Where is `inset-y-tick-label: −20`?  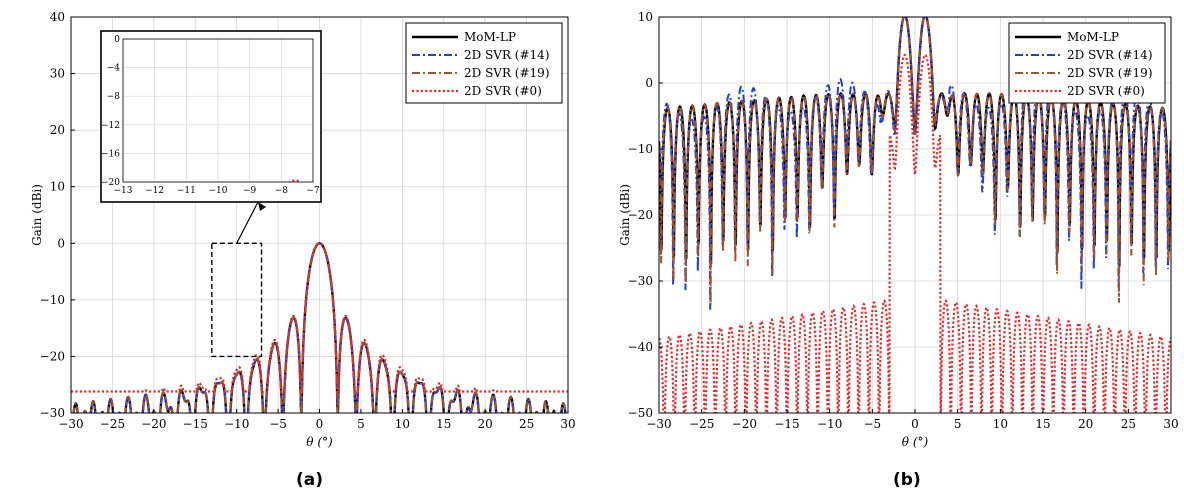 inset-y-tick-label: −20 is located at coordinates (110, 183).